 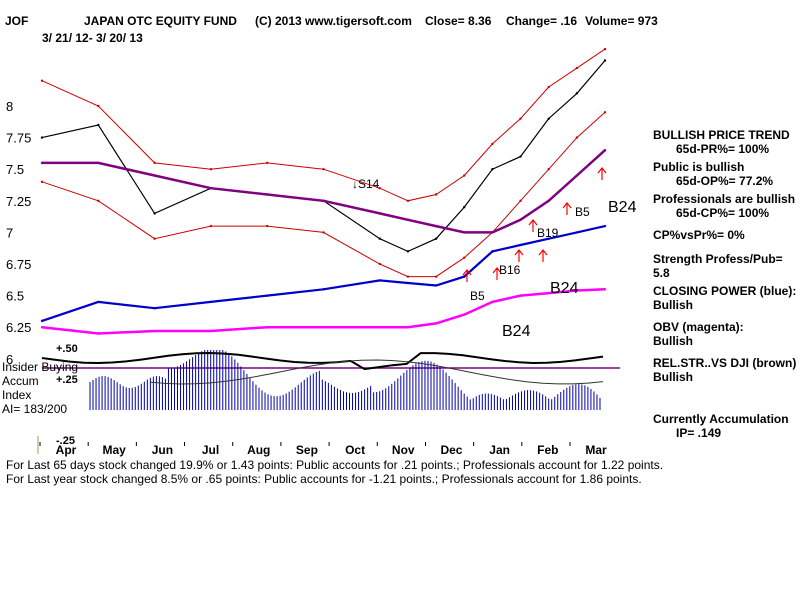 I want to click on y-tick-label: 7.75, so click(x=18, y=138).